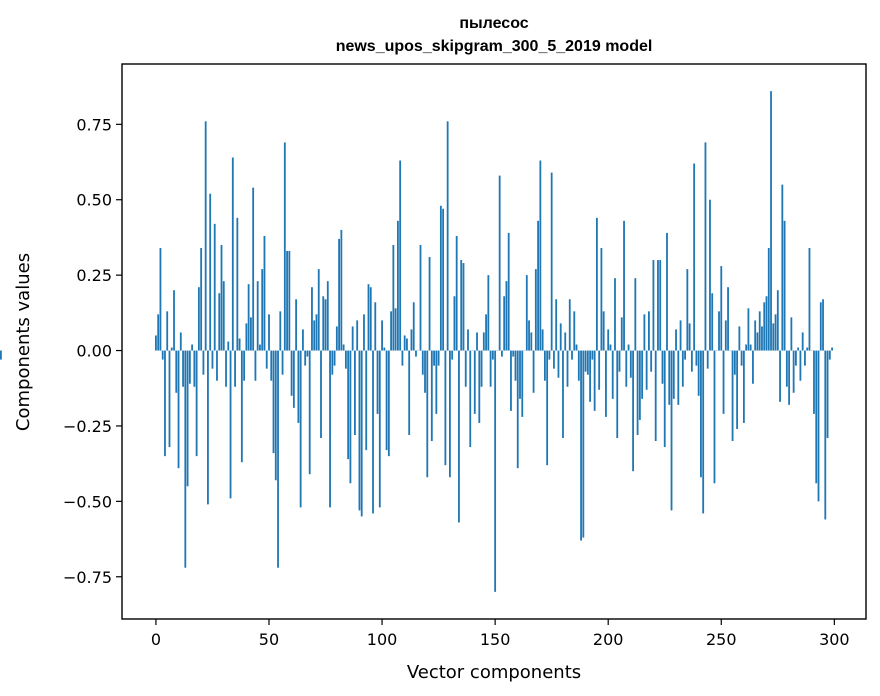 The image size is (880, 696). What do you see at coordinates (92, 351) in the screenshot?
I see `y-axis-ticks: −0.75 −0.50 −0.25 0.00 0.25 0.50 0.75` at bounding box center [92, 351].